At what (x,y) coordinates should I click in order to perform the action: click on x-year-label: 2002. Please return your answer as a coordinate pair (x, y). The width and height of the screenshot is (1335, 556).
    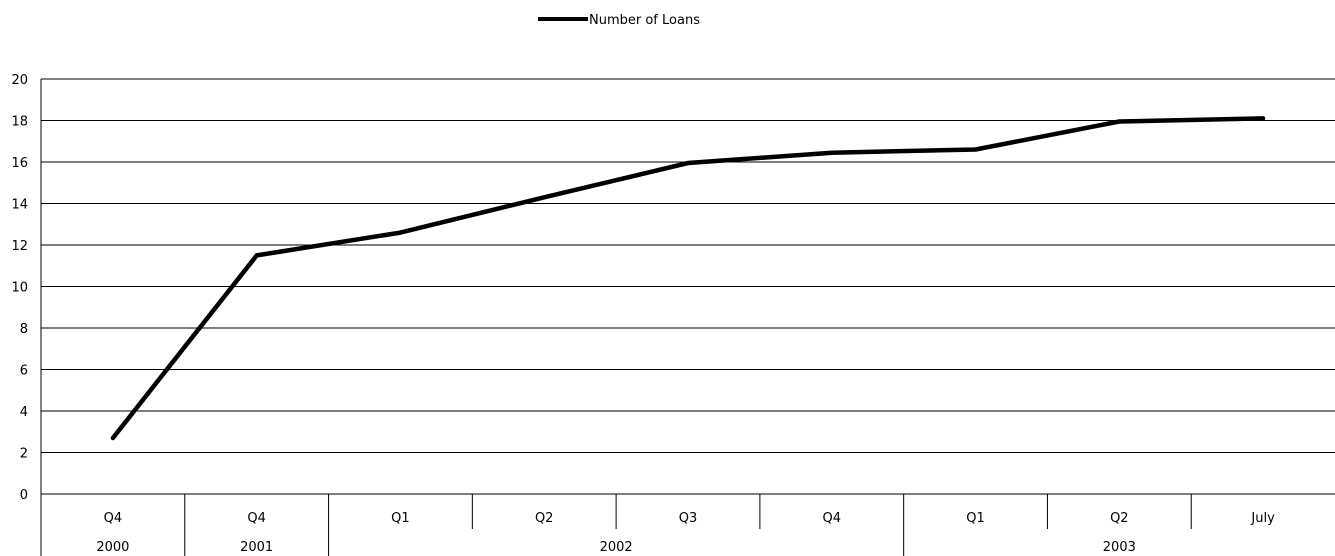
    Looking at the image, I should click on (616, 547).